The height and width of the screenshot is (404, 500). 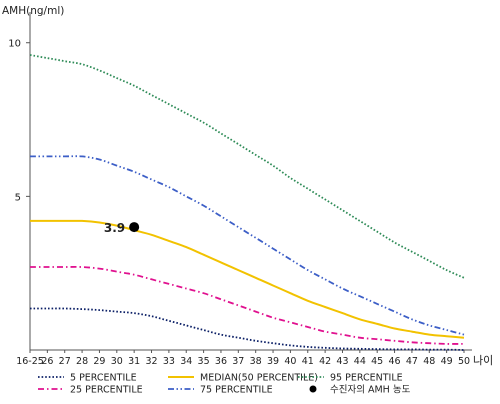 What do you see at coordinates (33, 11) in the screenshot?
I see `y-axis-label: AMH(ng/ml)` at bounding box center [33, 11].